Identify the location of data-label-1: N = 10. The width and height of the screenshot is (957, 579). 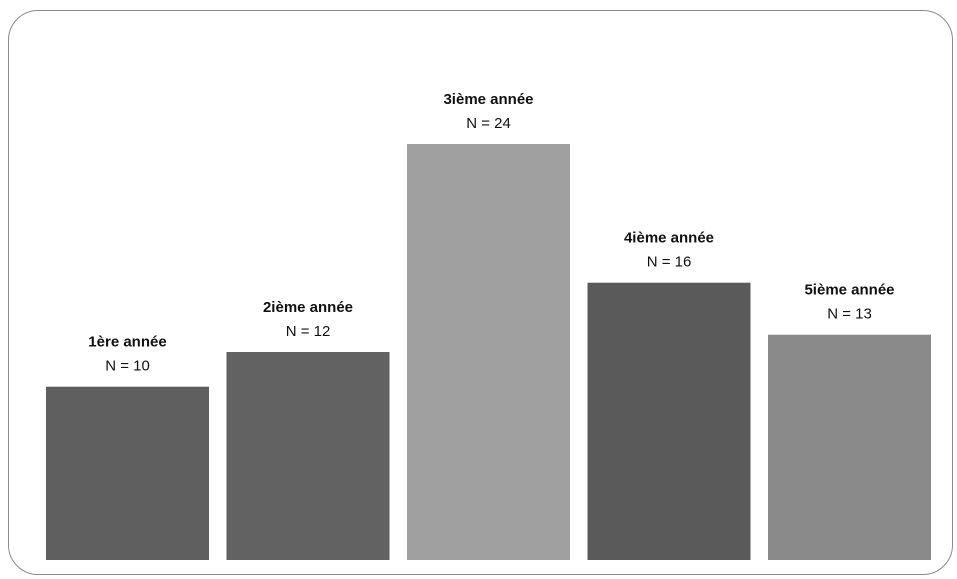
(127, 366).